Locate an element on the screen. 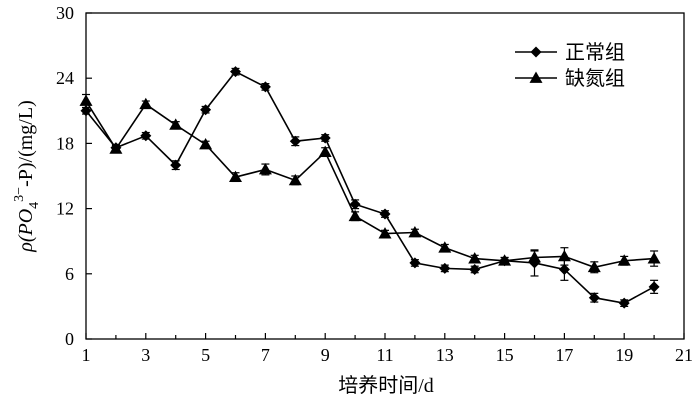 The width and height of the screenshot is (700, 406). x-tick-label: 17 is located at coordinates (564, 355).